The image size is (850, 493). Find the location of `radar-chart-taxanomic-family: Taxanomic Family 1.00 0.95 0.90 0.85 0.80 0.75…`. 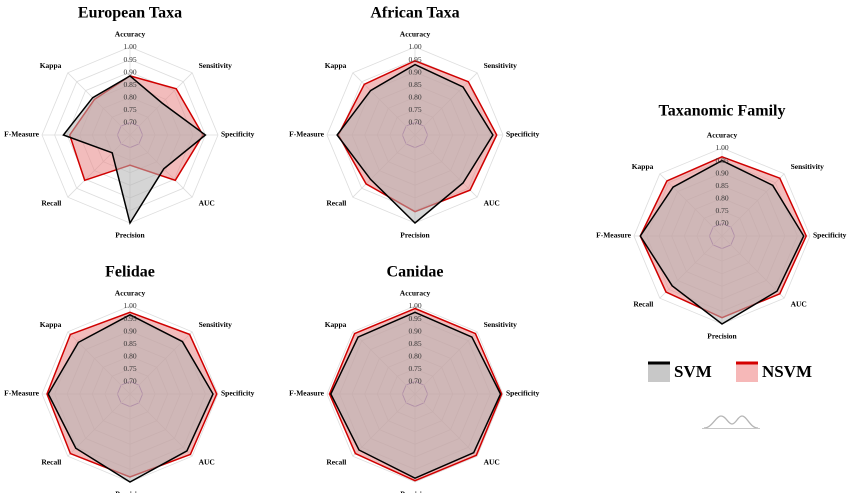

radar-chart-taxanomic-family: Taxanomic Family 1.00 0.95 0.90 0.85 0.80 0.75… is located at coordinates (721, 222).